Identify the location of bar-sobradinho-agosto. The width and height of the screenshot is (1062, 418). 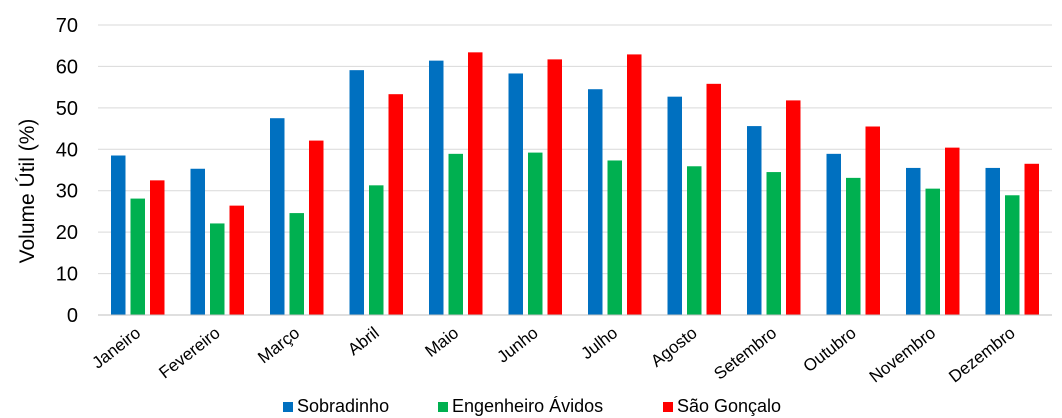
(674, 206).